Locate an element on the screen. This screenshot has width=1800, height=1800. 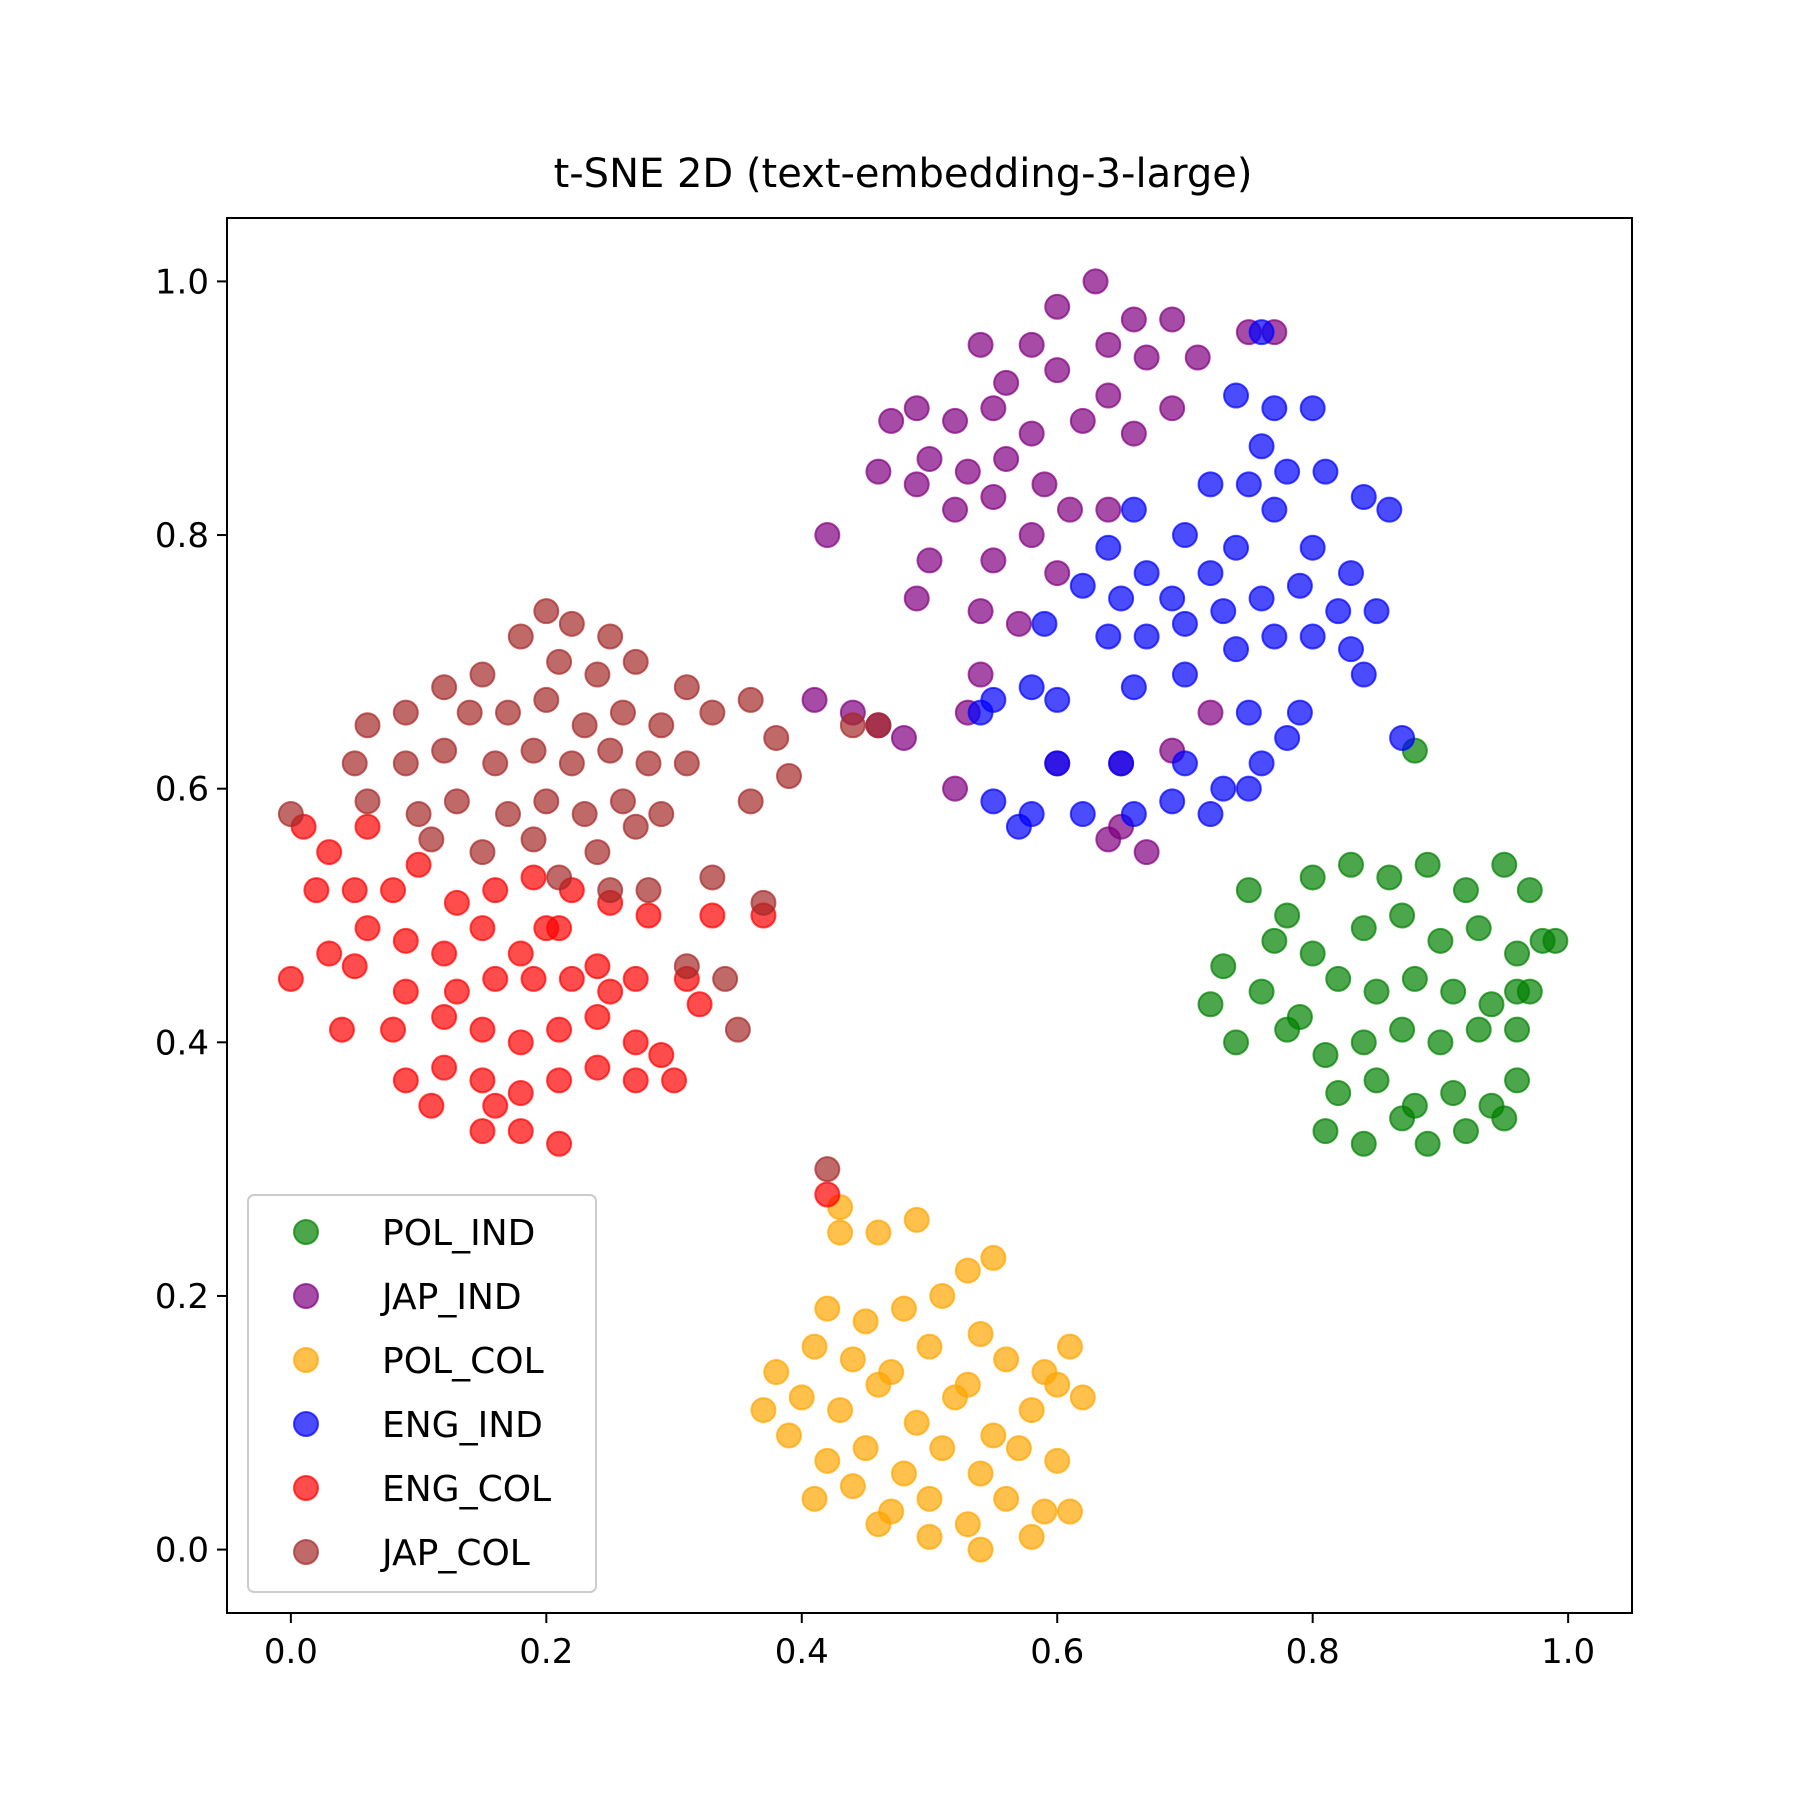
legend-label: POL_COL is located at coordinates (463, 1361).